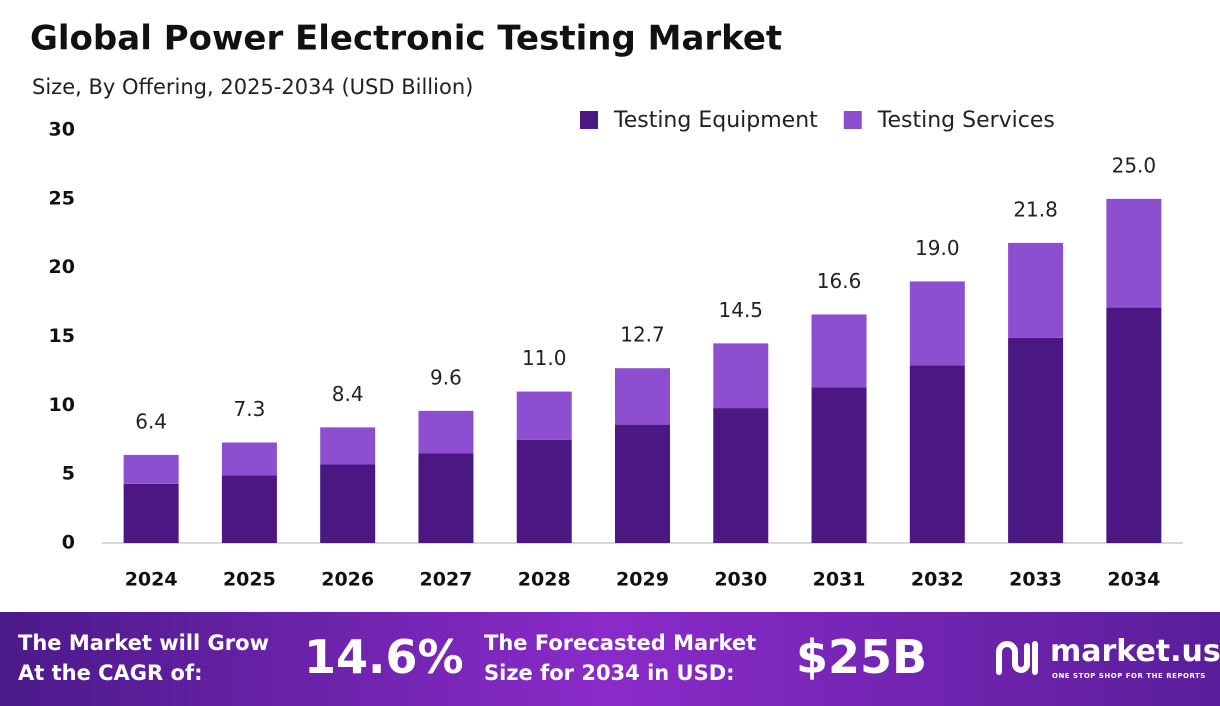 The image size is (1220, 706). I want to click on x-tick-label: 2030, so click(740, 580).